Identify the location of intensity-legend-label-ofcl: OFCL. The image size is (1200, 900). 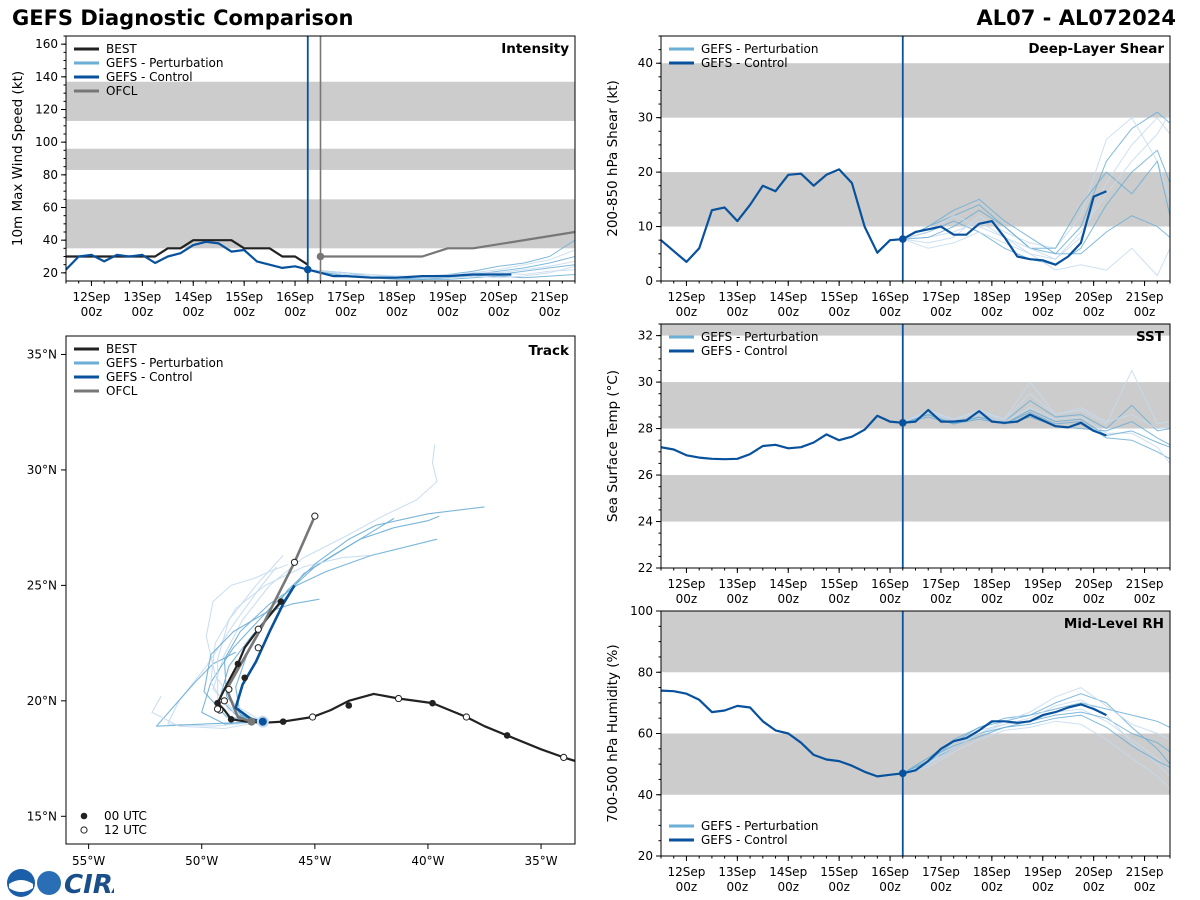
(122, 91).